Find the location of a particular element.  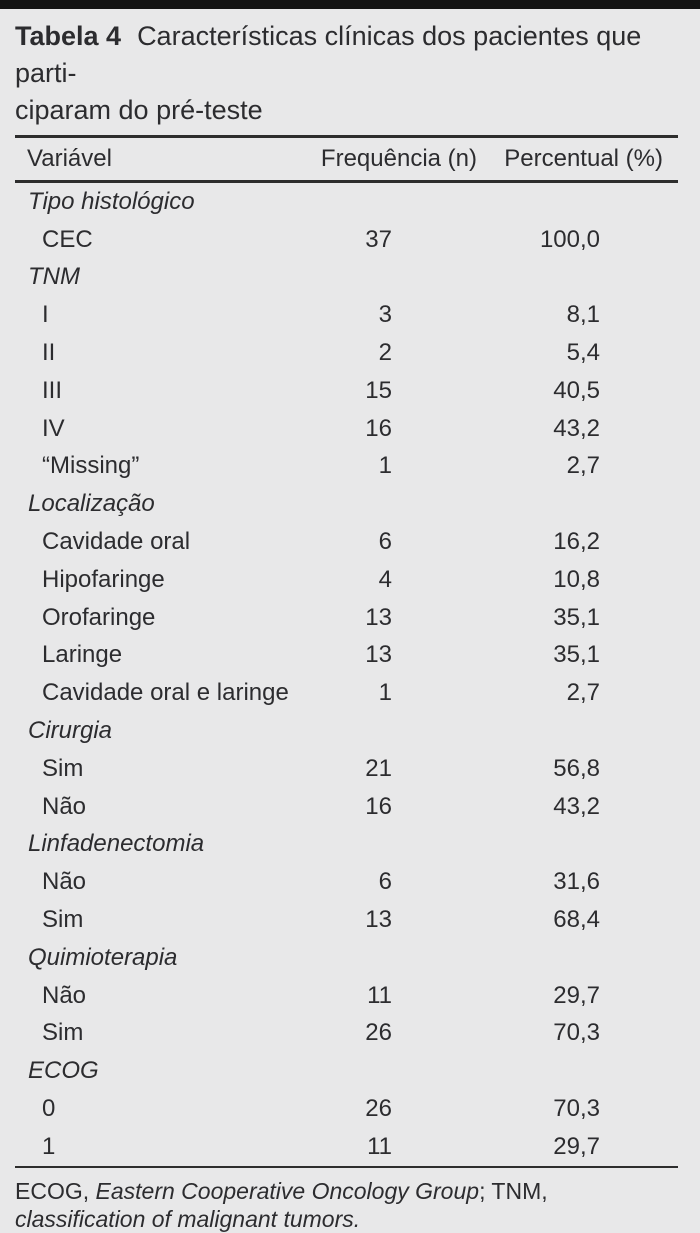

divider-top is located at coordinates (346, 136).